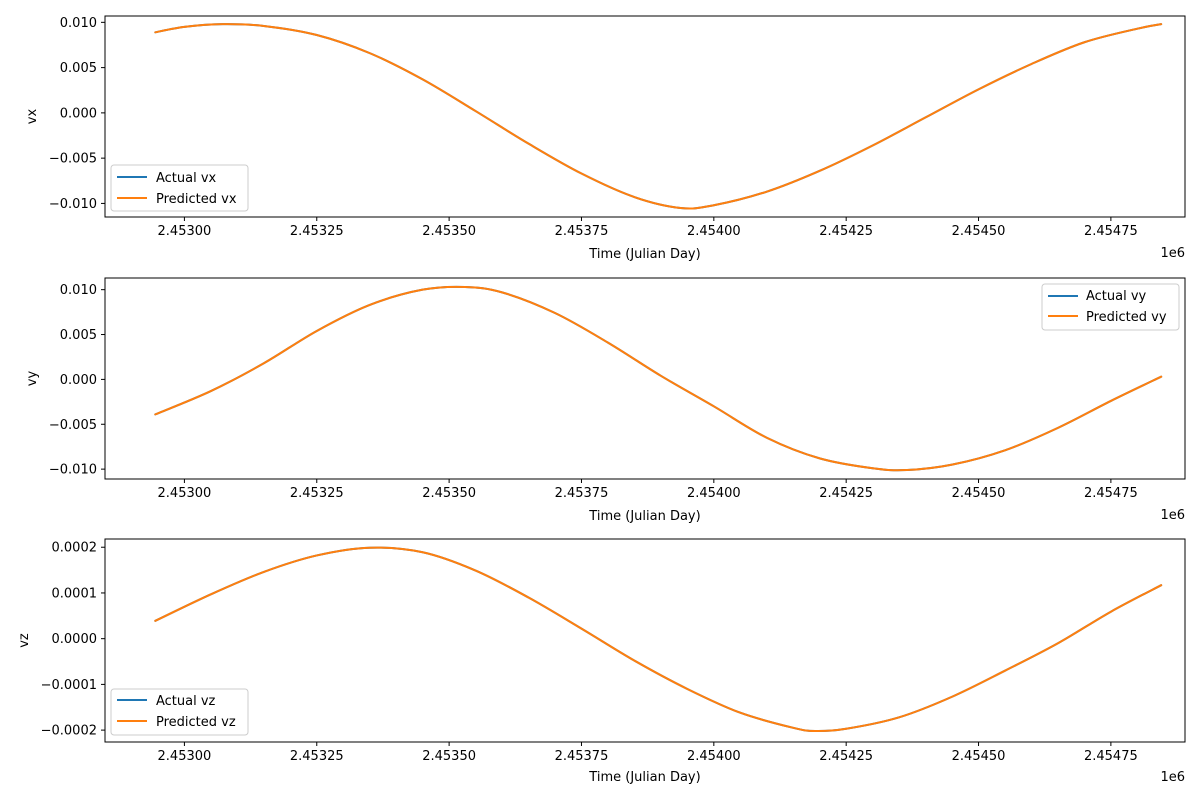 The image size is (1200, 800). Describe the element at coordinates (196, 722) in the screenshot. I see `vz-legend-predicted-label: Predicted vz` at that location.